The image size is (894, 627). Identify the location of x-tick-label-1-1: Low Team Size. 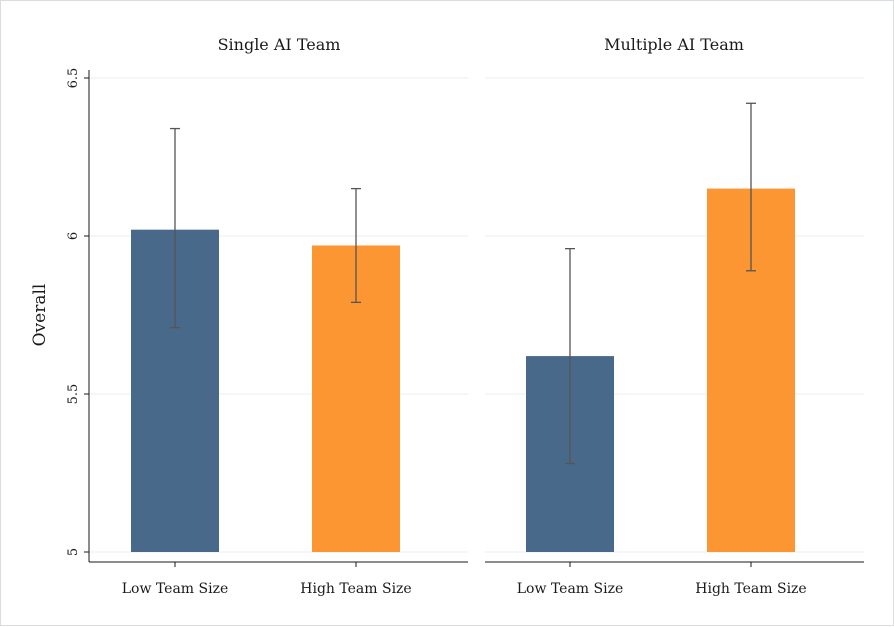
(175, 589).